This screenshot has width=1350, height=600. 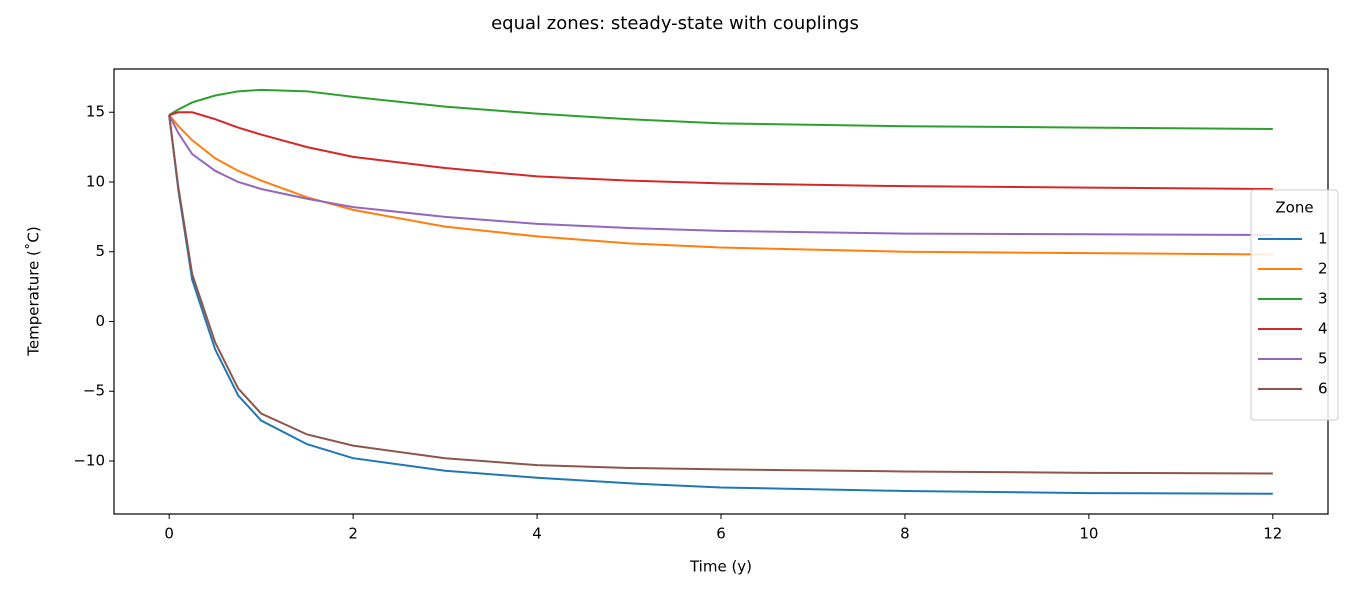 What do you see at coordinates (1294, 305) in the screenshot?
I see `legend-box` at bounding box center [1294, 305].